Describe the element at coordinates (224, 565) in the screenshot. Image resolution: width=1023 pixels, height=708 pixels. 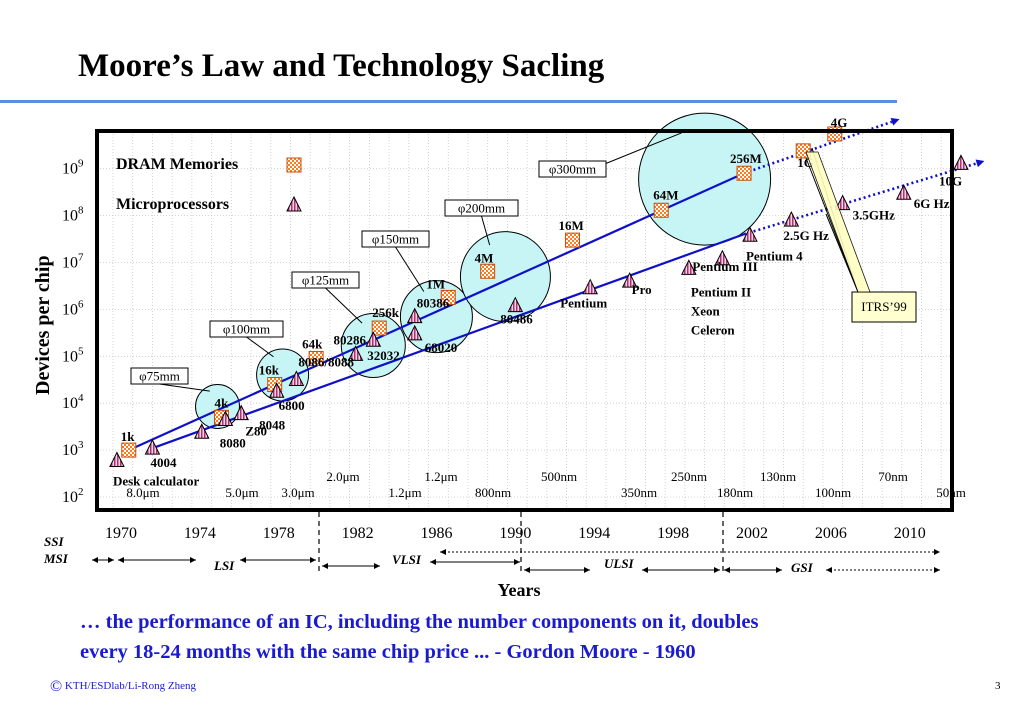
I see `era-label-lsi: LSI` at that location.